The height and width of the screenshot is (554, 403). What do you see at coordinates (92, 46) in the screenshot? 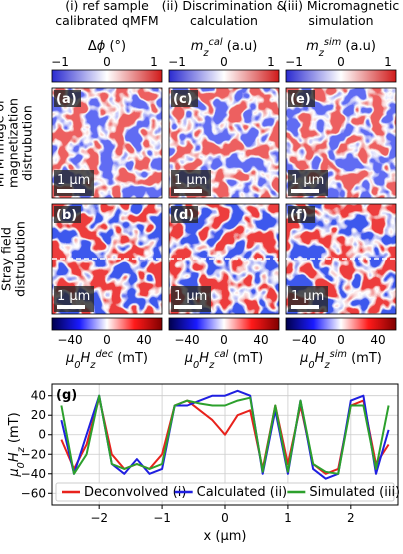
I see `label-part: Δ` at bounding box center [92, 46].